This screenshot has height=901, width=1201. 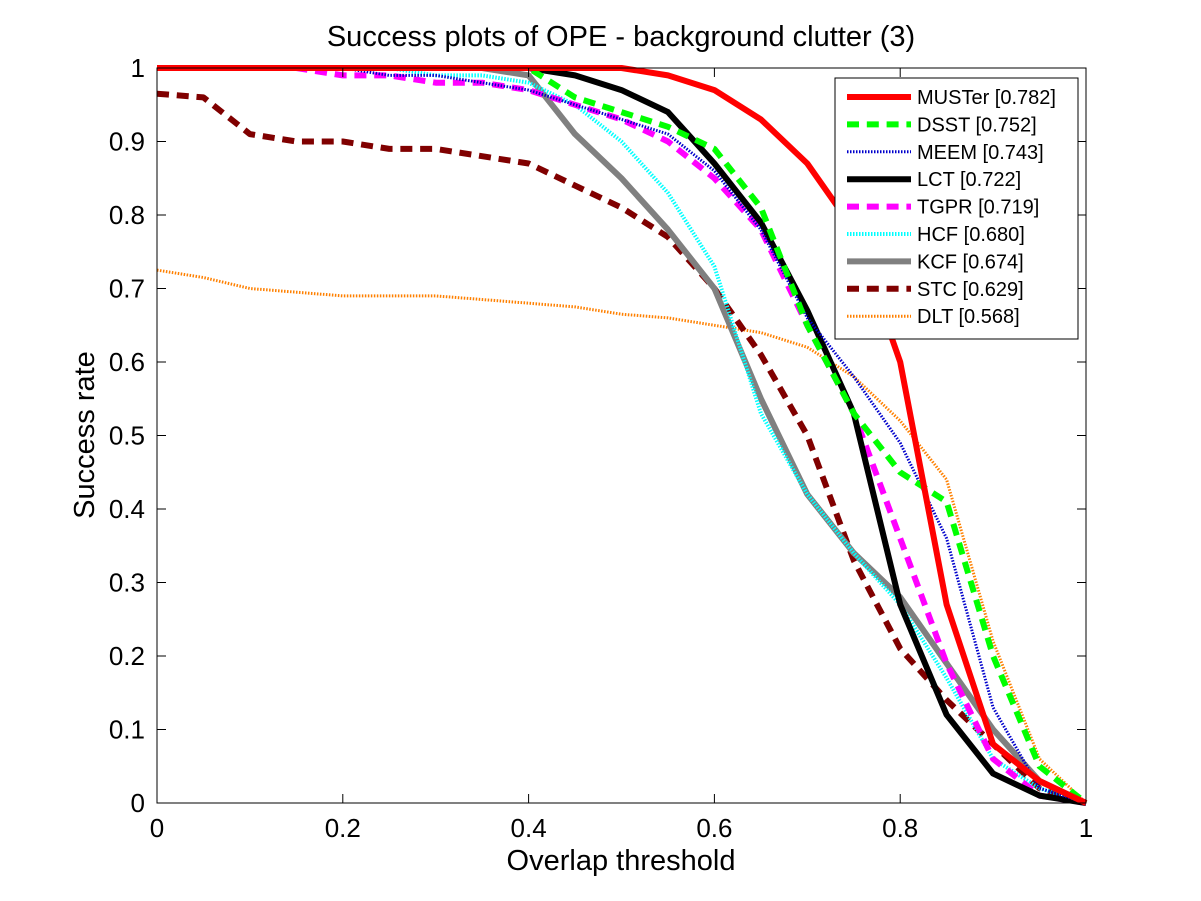 I want to click on x-tick-label: 0.4, so click(x=529, y=828).